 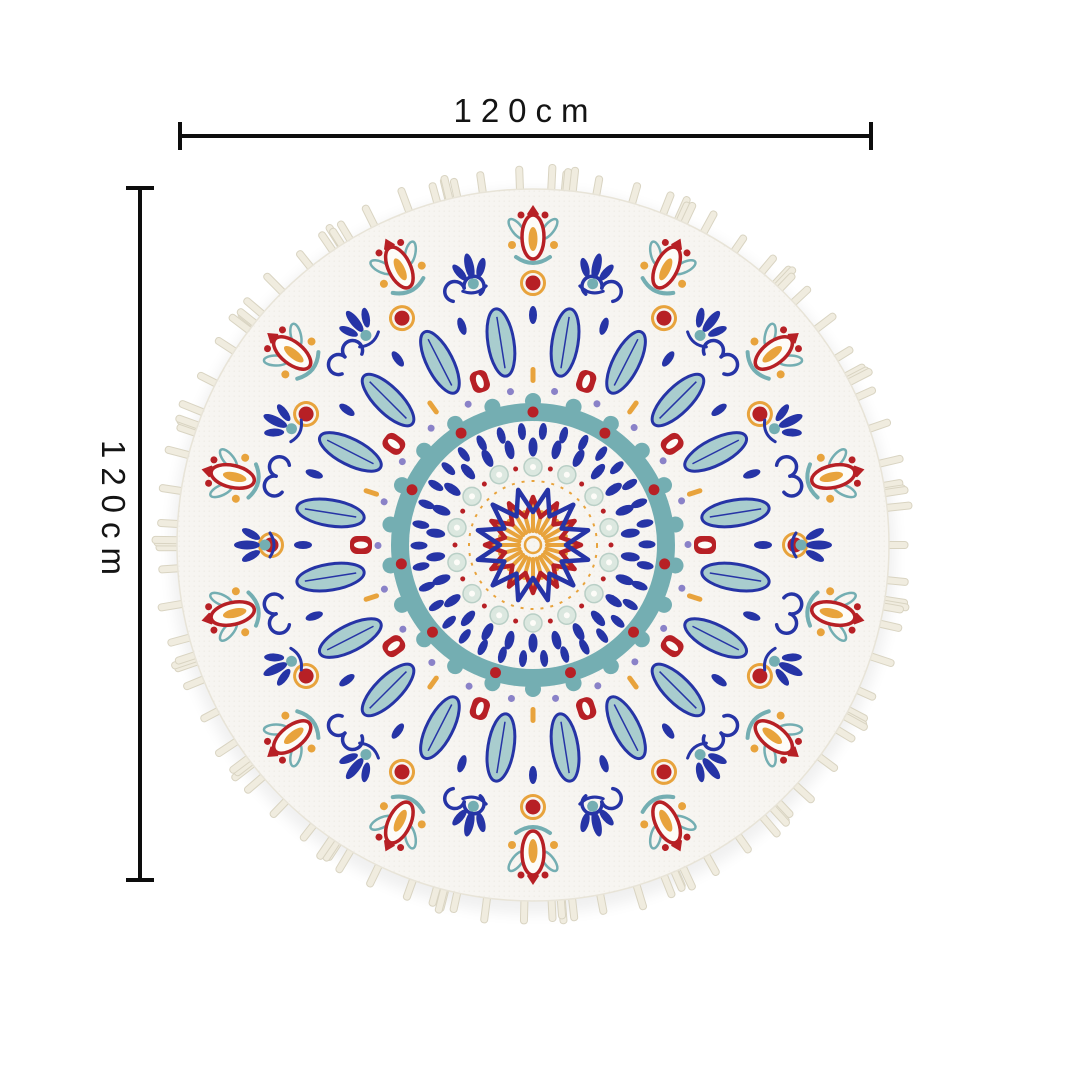 What do you see at coordinates (113, 512) in the screenshot?
I see `height-dimension-label: 120cm` at bounding box center [113, 512].